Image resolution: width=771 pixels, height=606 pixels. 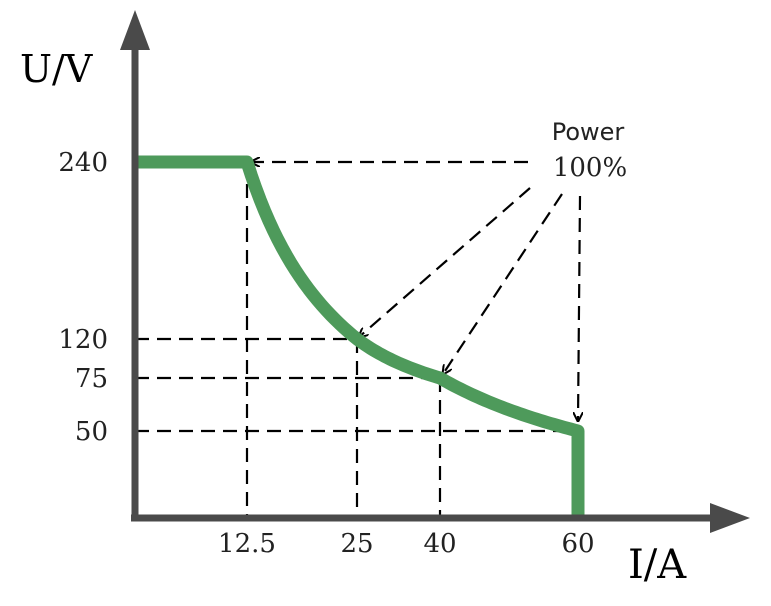 What do you see at coordinates (356, 544) in the screenshot?
I see `x-tick-label: 25` at bounding box center [356, 544].